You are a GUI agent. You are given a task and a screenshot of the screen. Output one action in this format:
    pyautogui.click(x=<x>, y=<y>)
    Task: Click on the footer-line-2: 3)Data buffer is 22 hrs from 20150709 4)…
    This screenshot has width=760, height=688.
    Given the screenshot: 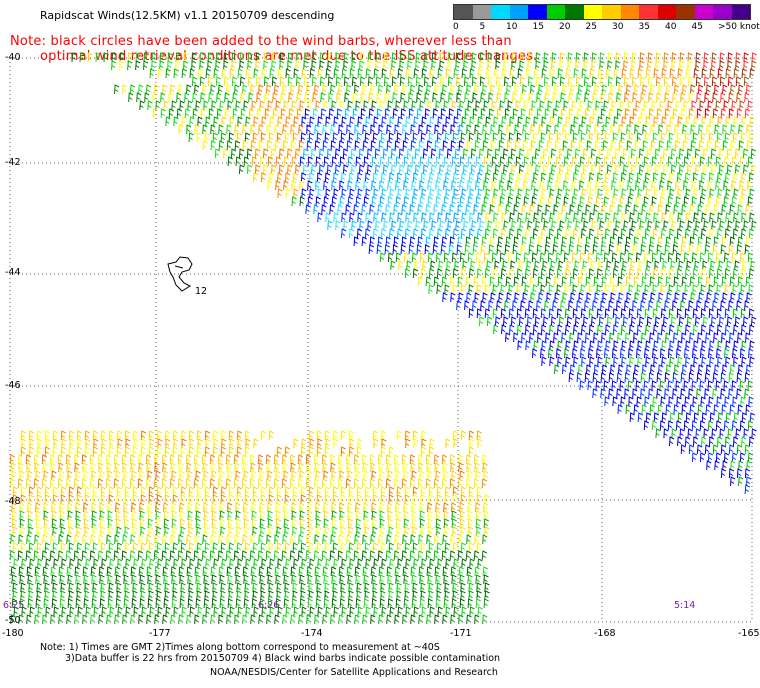 What is the action you would take?
    pyautogui.click(x=283, y=658)
    